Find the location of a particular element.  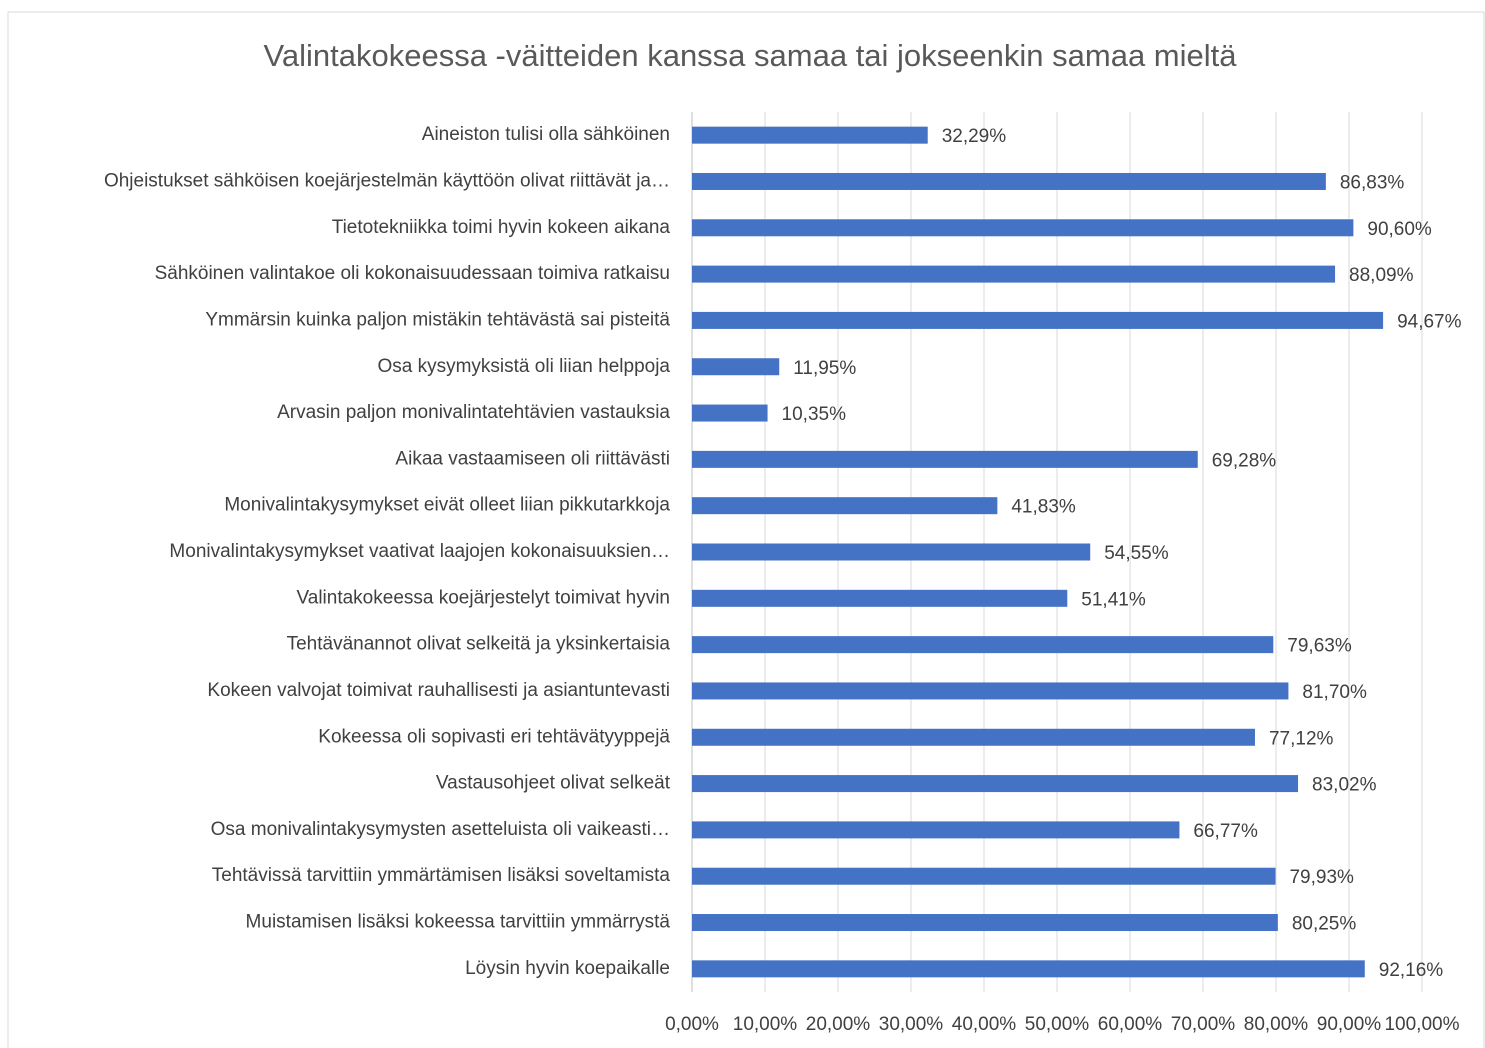

value-label: 90,60% is located at coordinates (1399, 229).